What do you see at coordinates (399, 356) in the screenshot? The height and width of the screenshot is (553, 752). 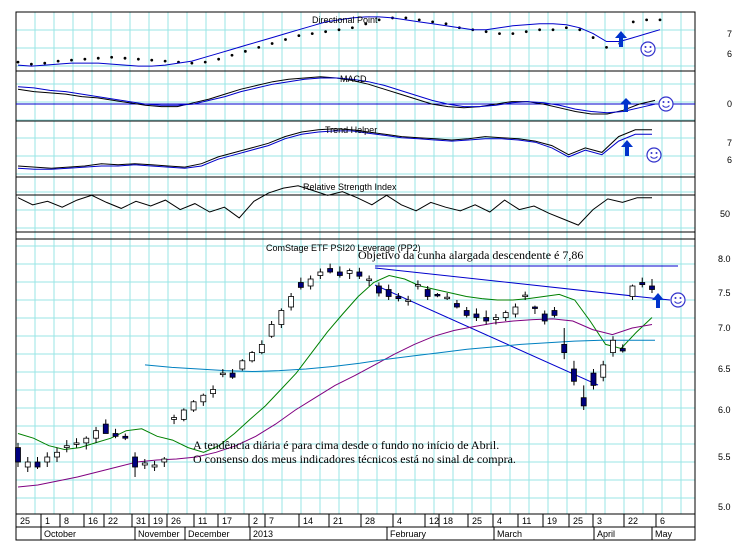 I see `trend-ma-line` at bounding box center [399, 356].